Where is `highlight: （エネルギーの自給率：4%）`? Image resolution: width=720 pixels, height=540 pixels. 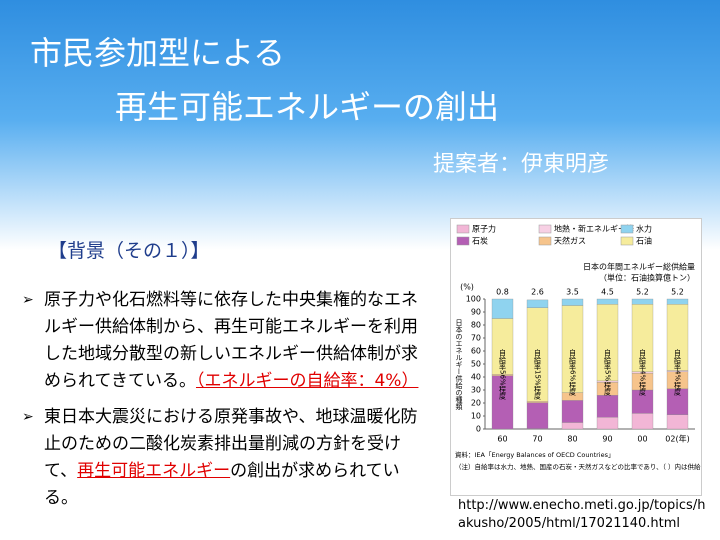 highlight: （エネルギーの自給率：4%） is located at coordinates (307, 381).